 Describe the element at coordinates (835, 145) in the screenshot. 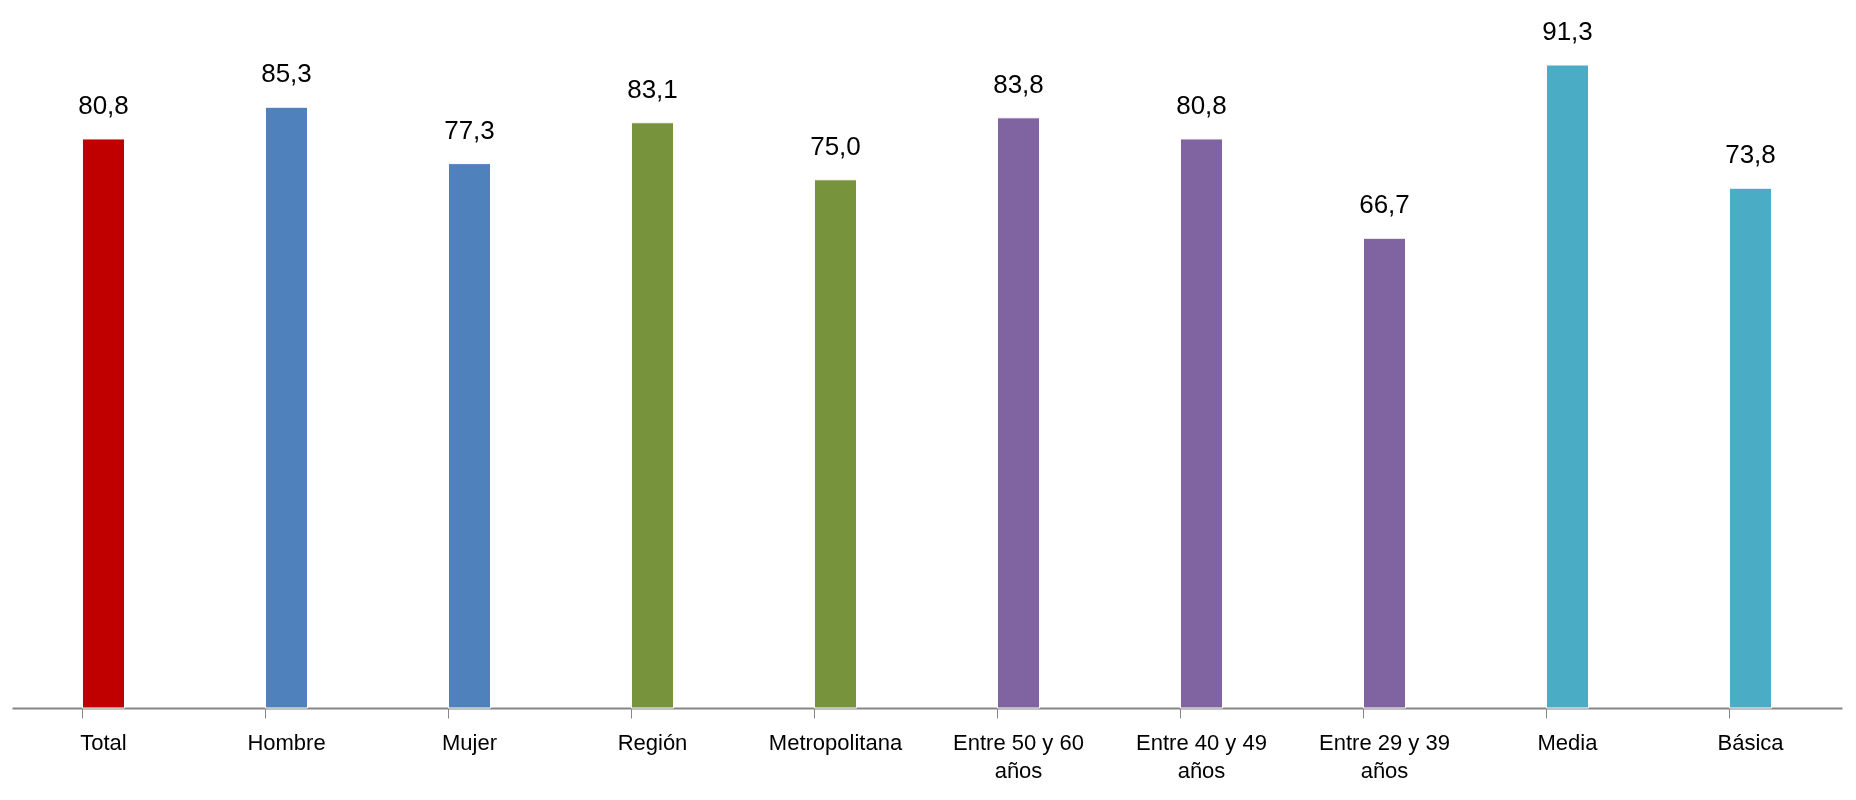

I see `data-label: 75,0` at that location.